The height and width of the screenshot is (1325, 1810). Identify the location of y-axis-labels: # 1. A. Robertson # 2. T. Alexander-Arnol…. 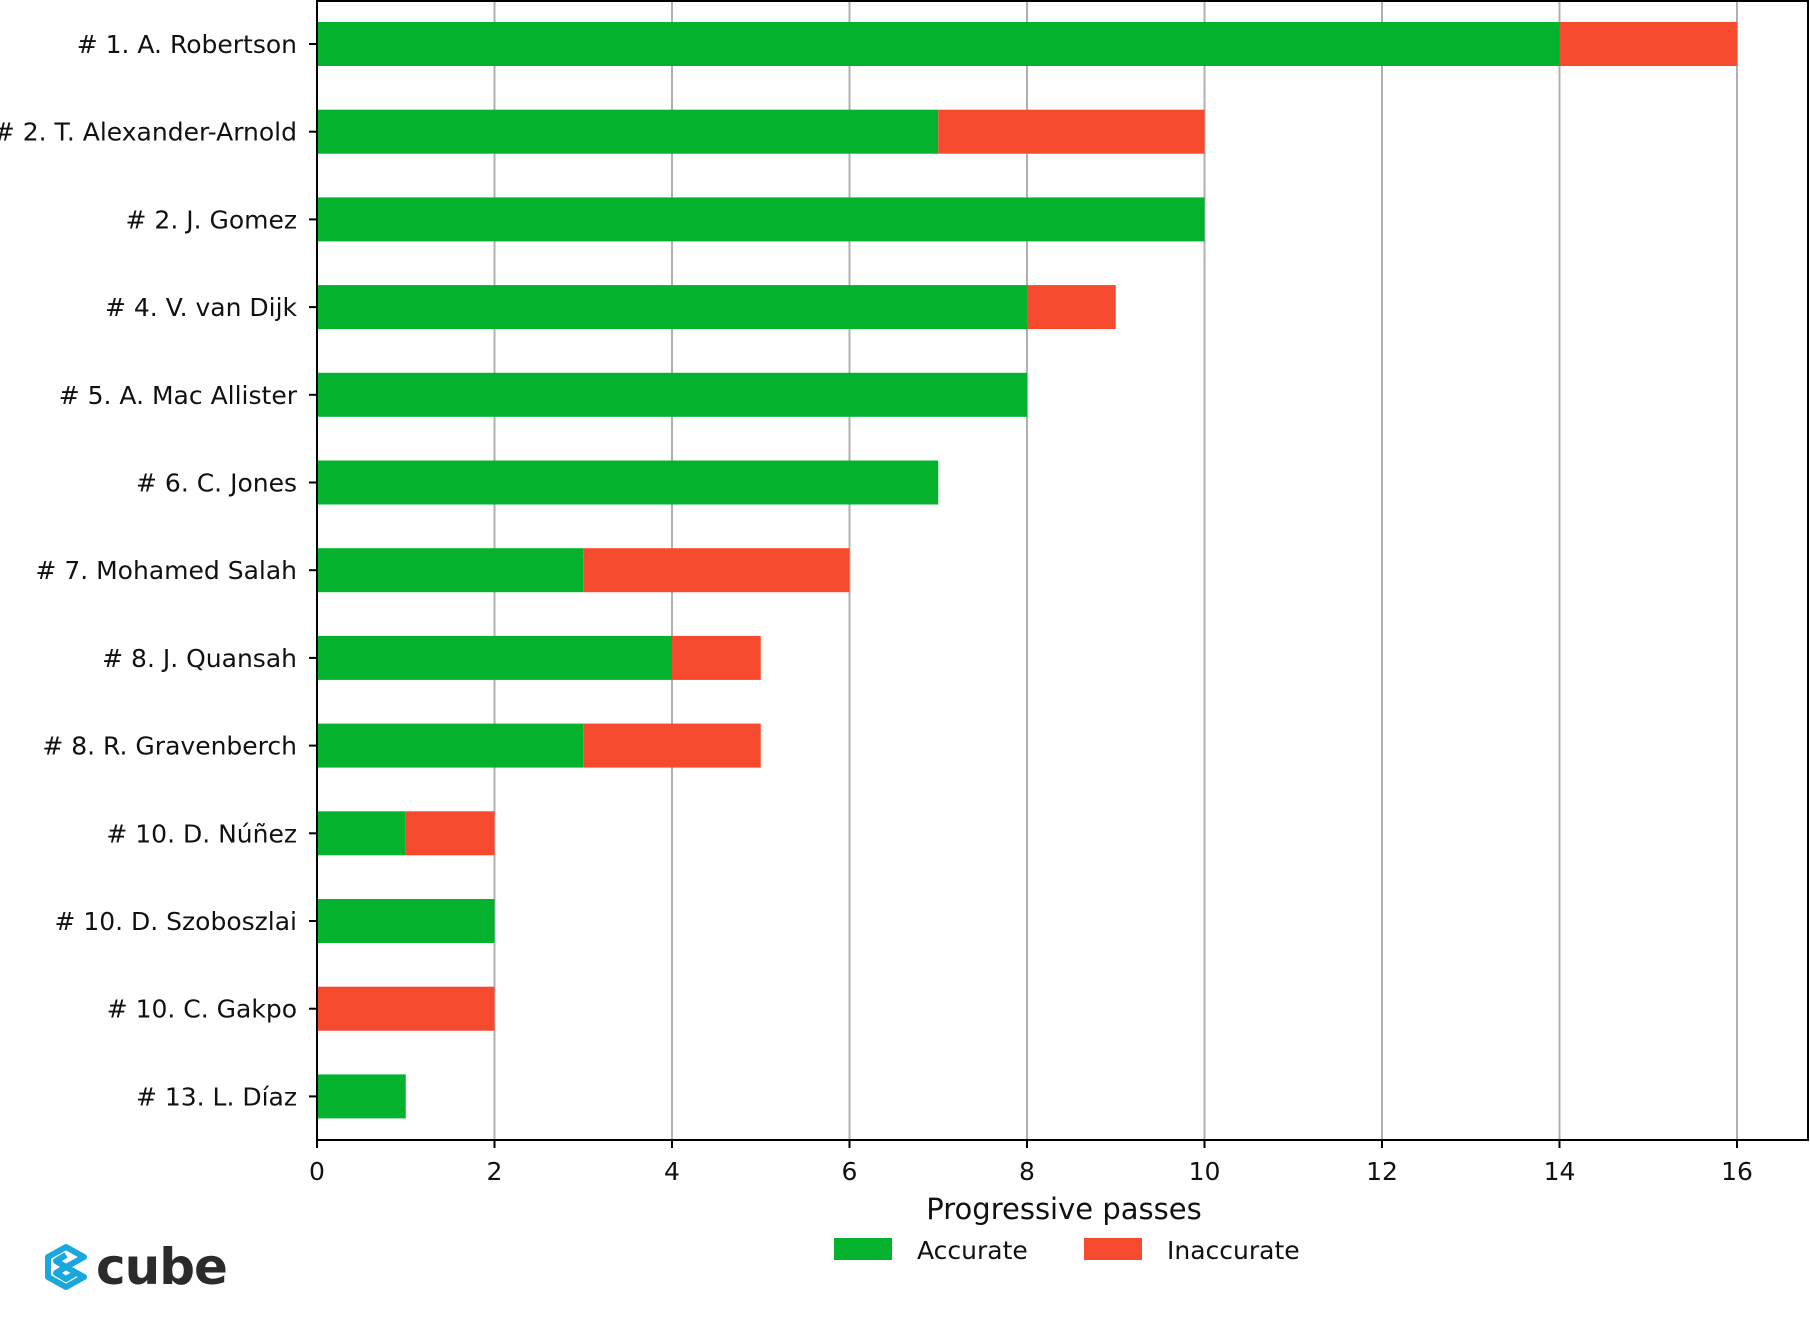
(158, 570).